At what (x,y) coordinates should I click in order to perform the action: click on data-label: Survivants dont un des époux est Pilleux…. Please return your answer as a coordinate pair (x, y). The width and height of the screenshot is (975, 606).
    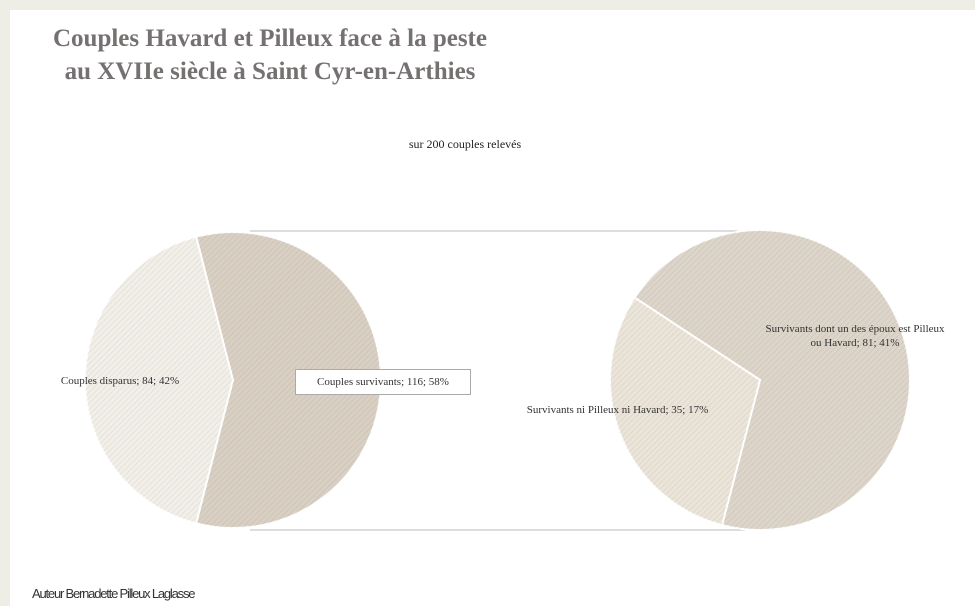
    Looking at the image, I should click on (855, 336).